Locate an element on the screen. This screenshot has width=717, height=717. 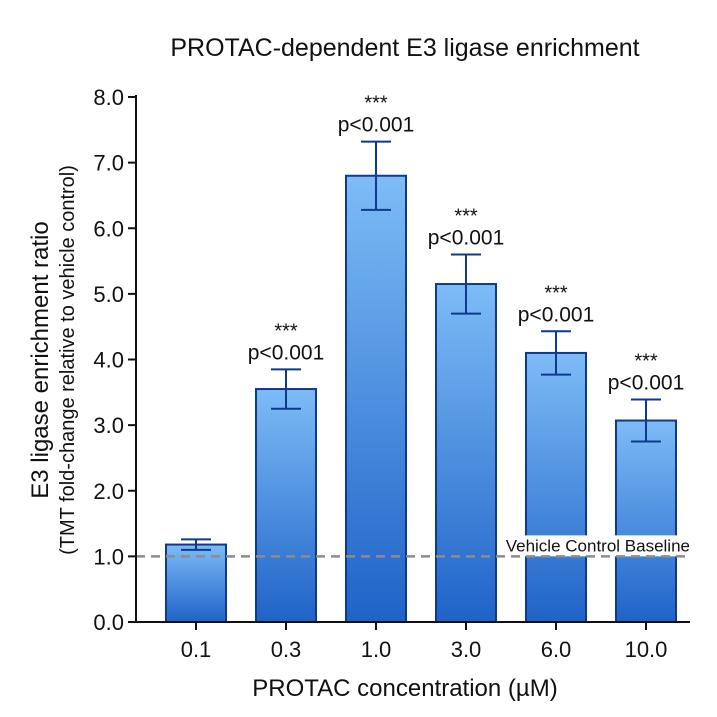
x-tick-label: 3.0 is located at coordinates (466, 649).